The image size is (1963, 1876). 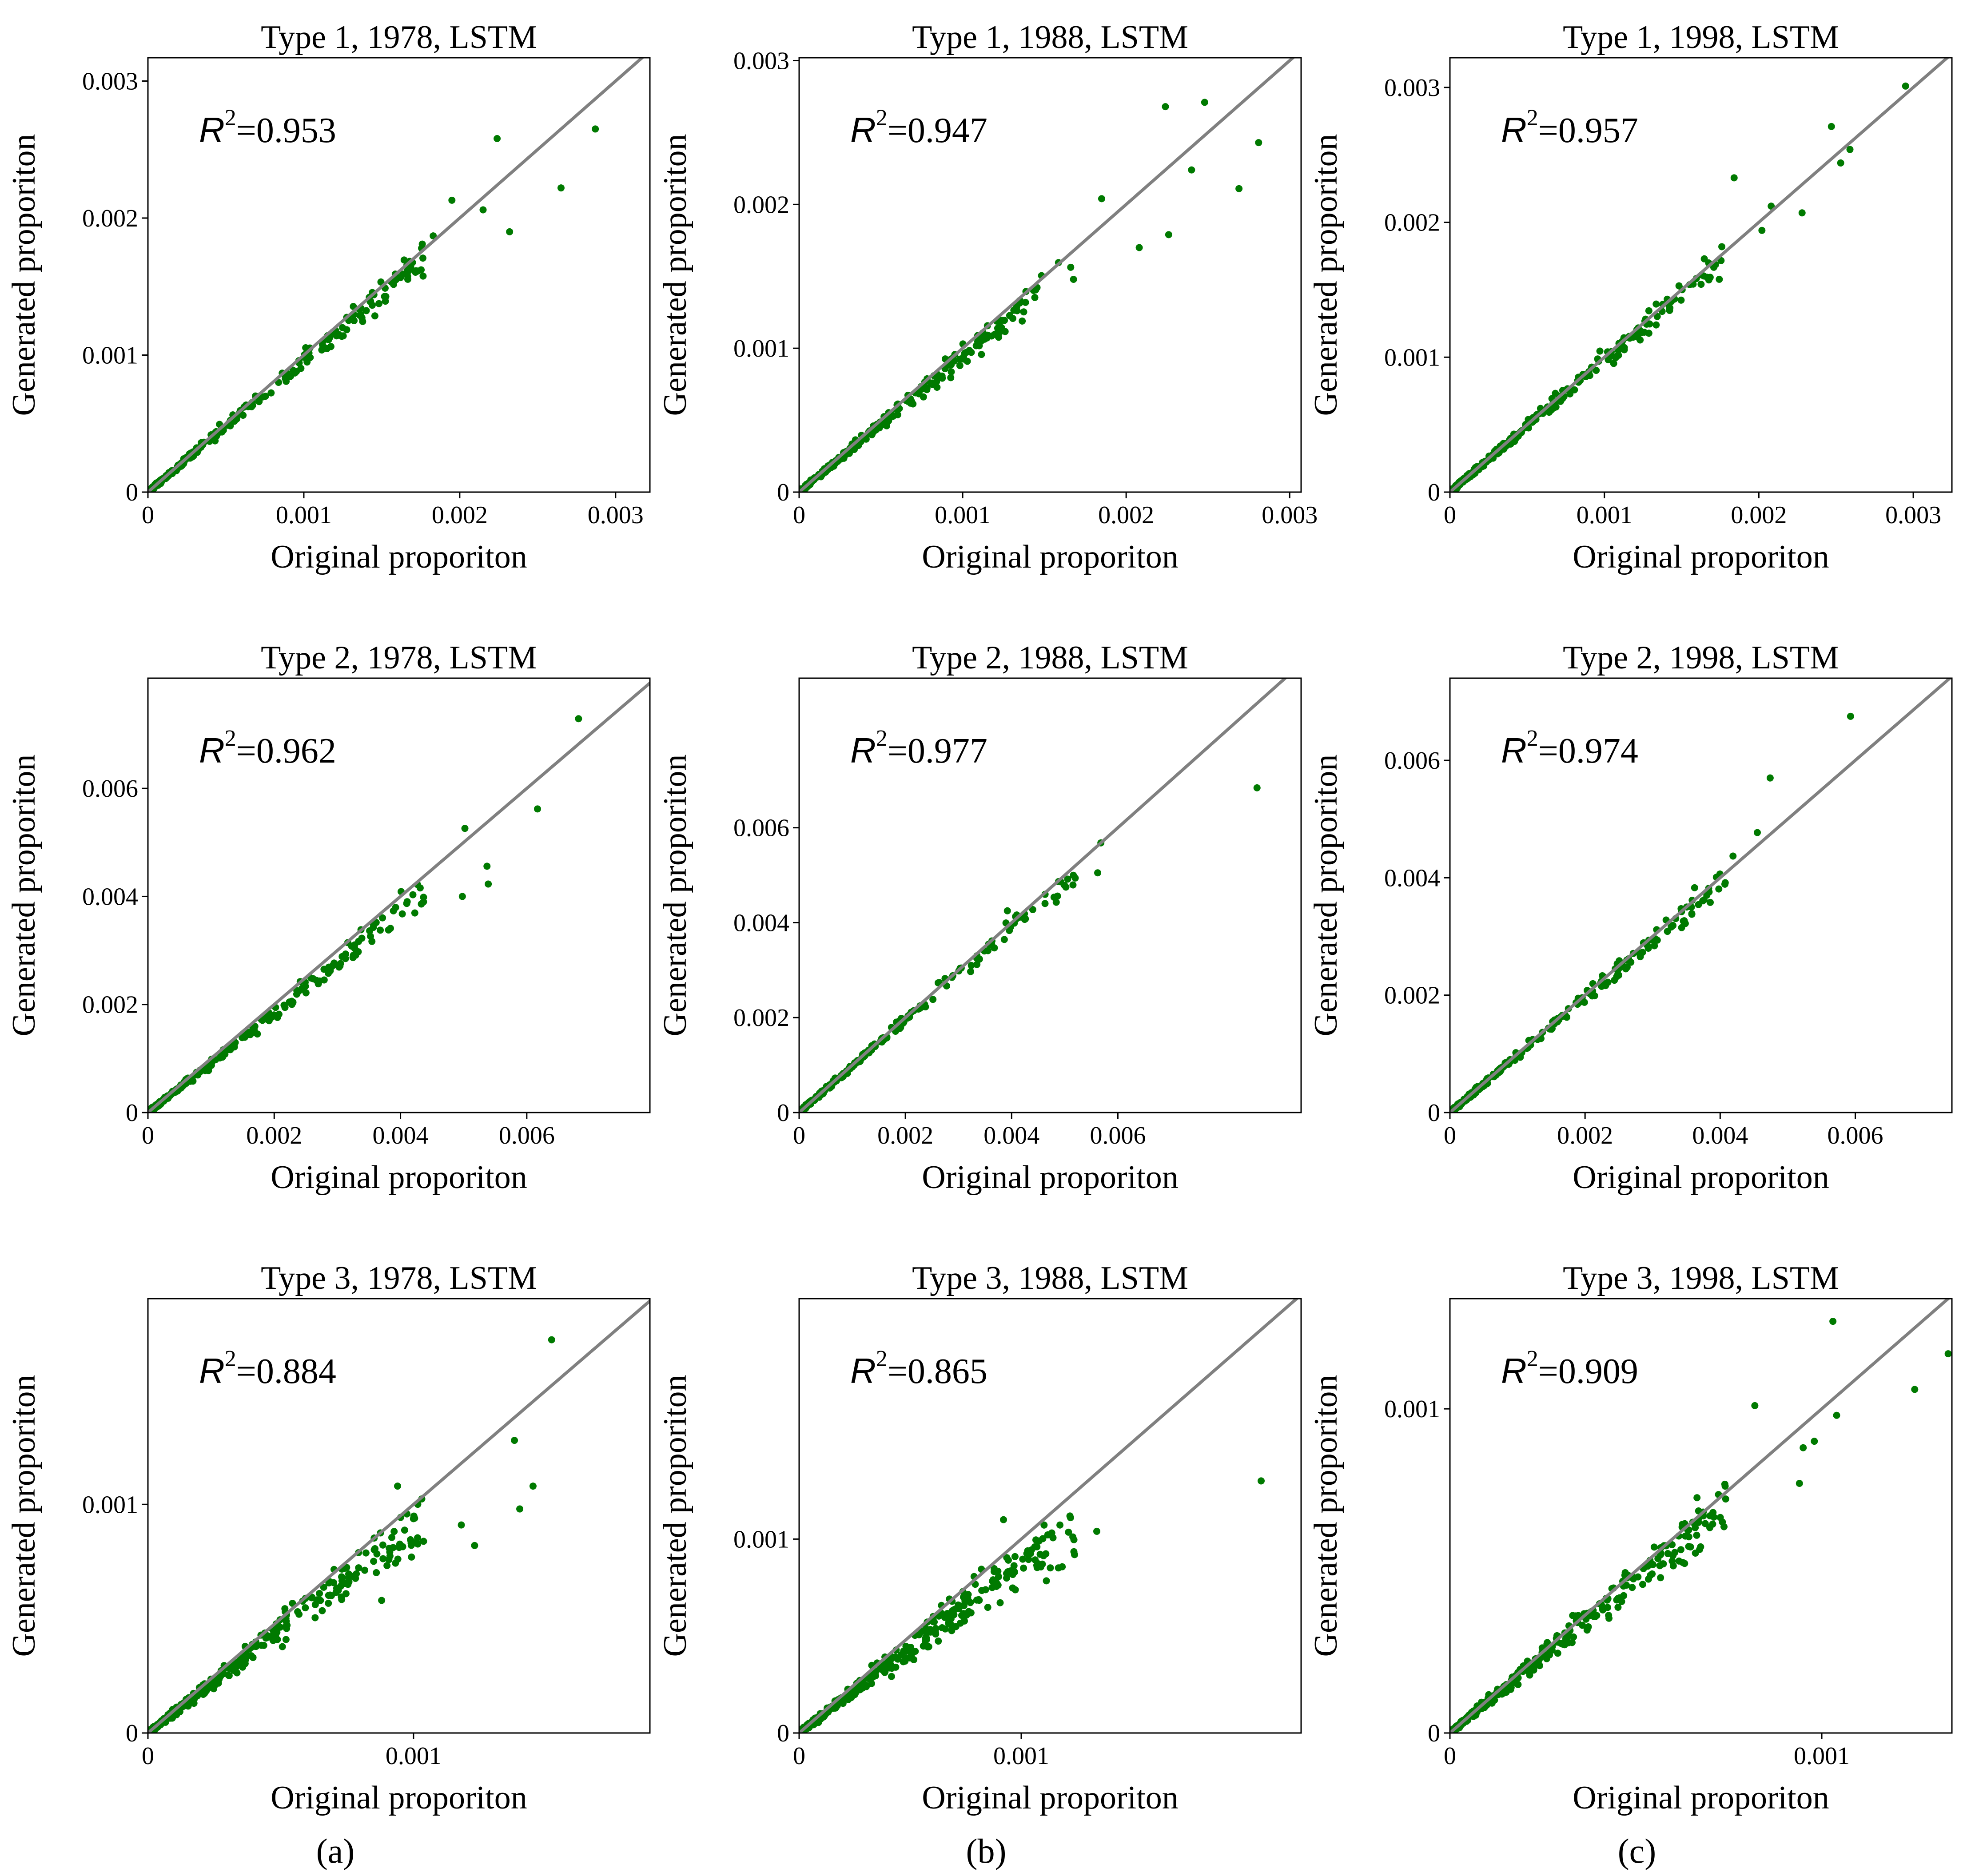 I want to click on axes-frame, so click(x=1050, y=1516).